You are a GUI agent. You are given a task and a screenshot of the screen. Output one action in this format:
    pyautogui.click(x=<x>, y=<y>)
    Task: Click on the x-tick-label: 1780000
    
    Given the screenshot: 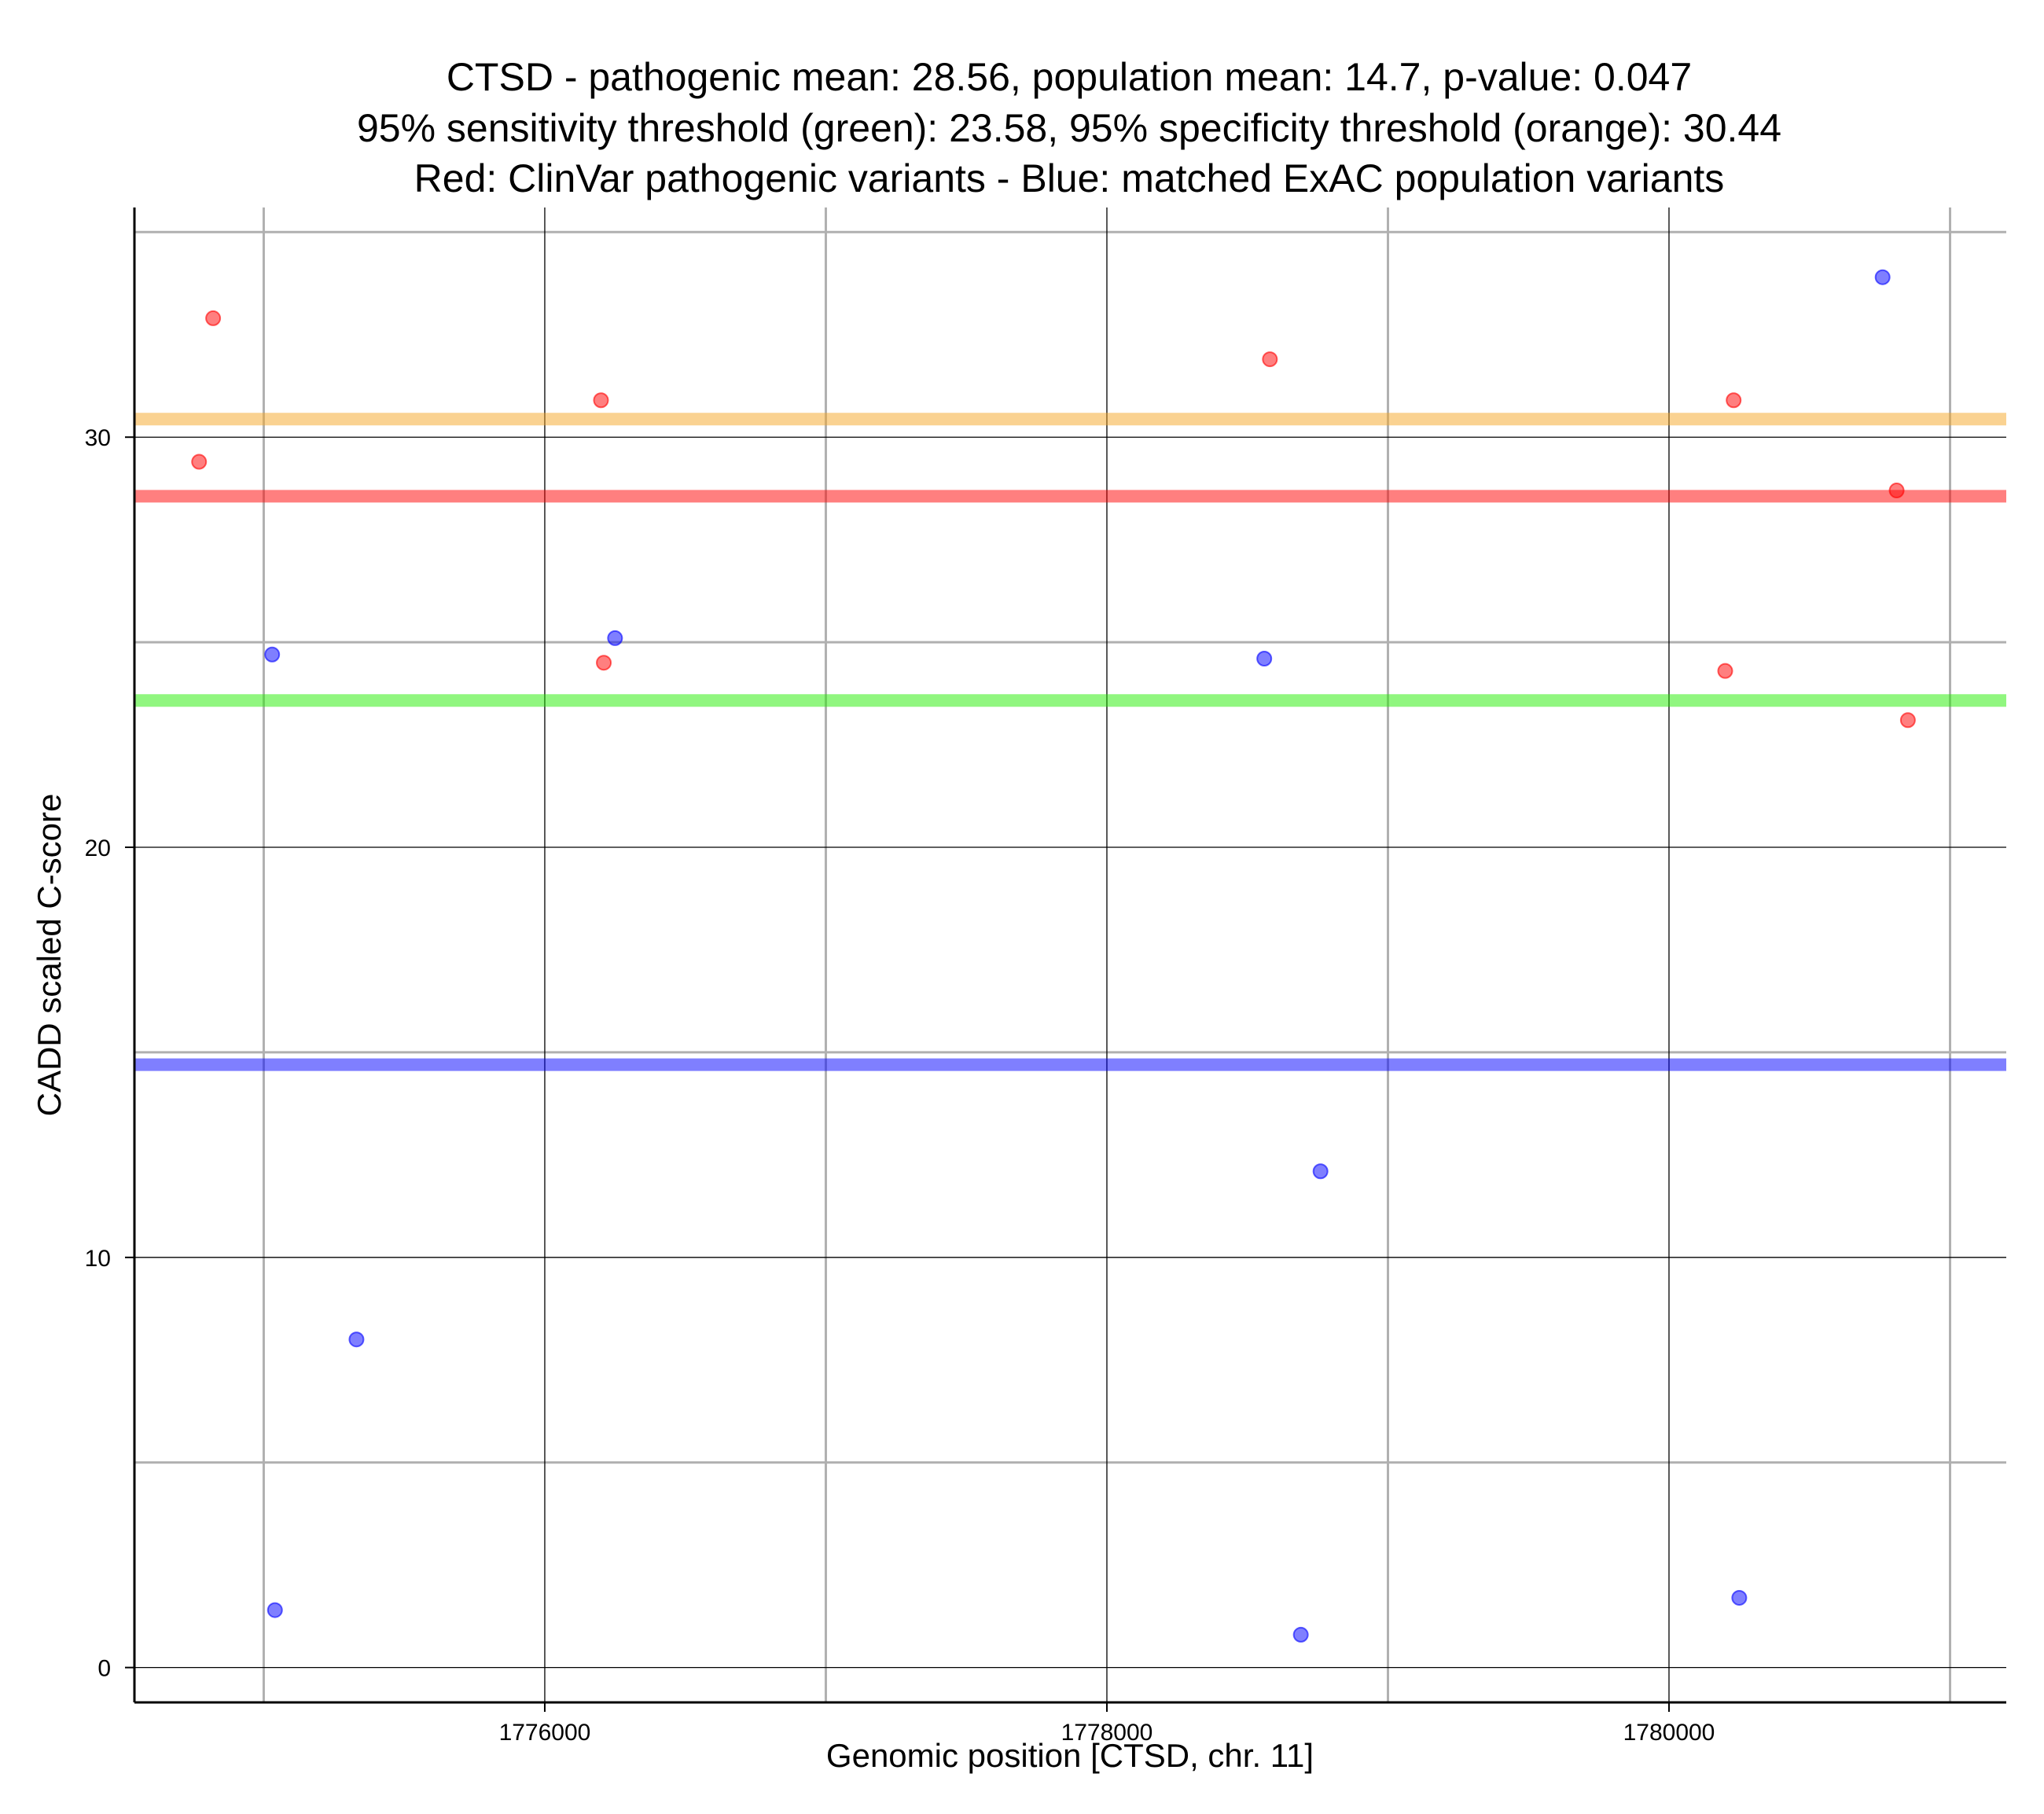 What is the action you would take?
    pyautogui.click(x=1669, y=1733)
    